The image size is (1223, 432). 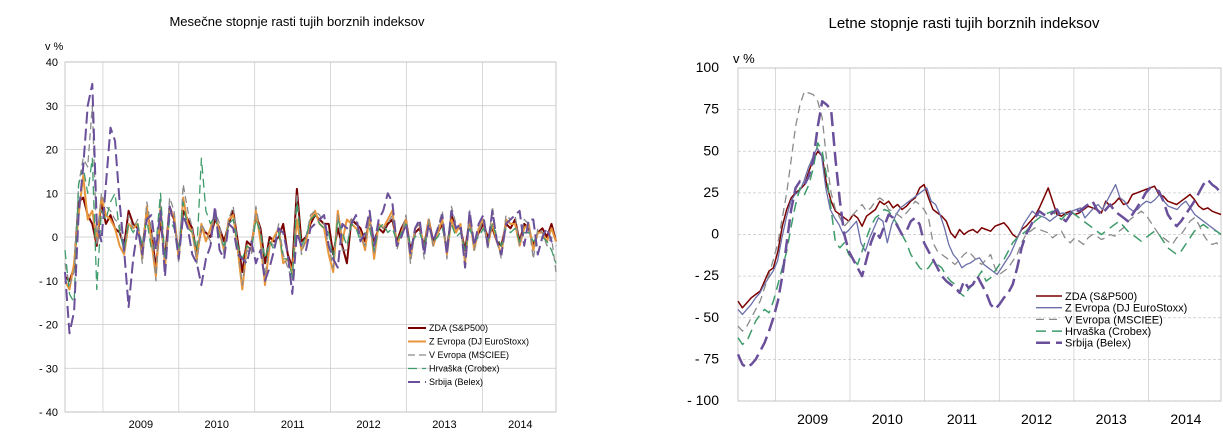 What do you see at coordinates (707, 275) in the screenshot?
I see `y-tick-label: - 25` at bounding box center [707, 275].